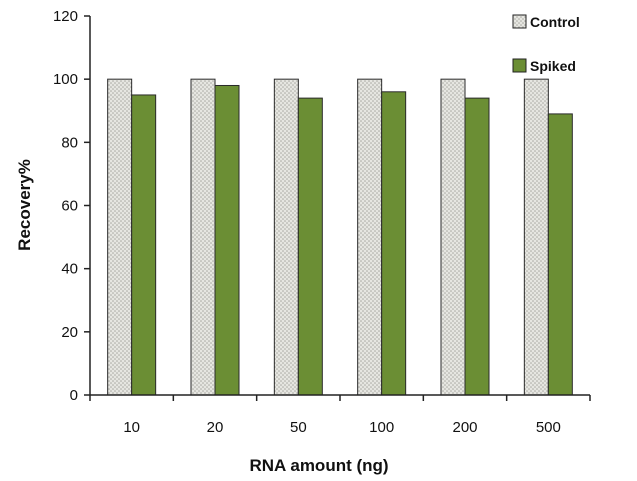  Describe the element at coordinates (74, 395) in the screenshot. I see `y-tick-label: 0` at that location.